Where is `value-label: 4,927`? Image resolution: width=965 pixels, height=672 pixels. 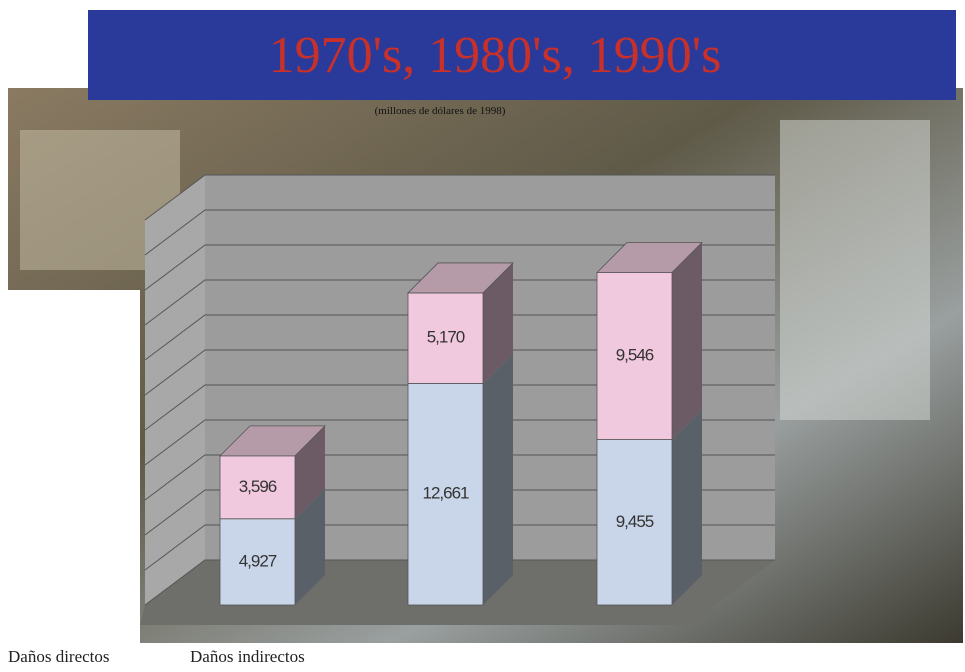 value-label: 4,927 is located at coordinates (258, 560).